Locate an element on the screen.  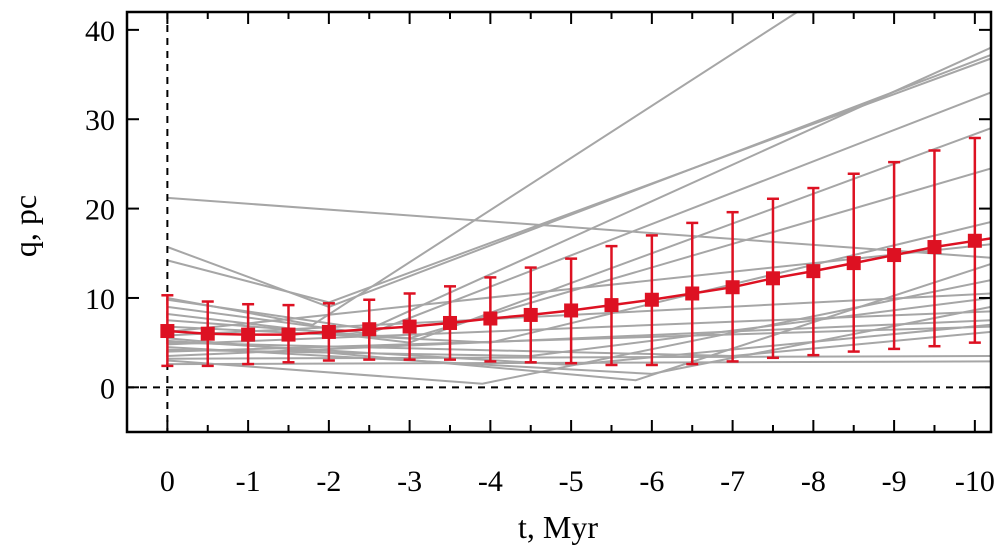
x-tick-label-0: 0 is located at coordinates (167, 481).